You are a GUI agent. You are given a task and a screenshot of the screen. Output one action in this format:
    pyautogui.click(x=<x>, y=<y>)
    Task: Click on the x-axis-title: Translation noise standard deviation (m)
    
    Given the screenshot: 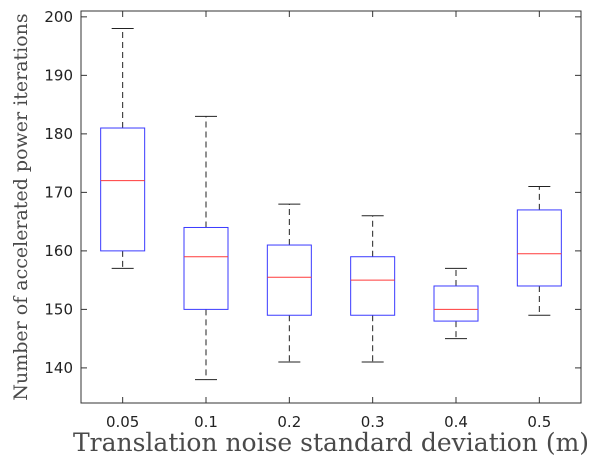 What is the action you would take?
    pyautogui.click(x=331, y=442)
    